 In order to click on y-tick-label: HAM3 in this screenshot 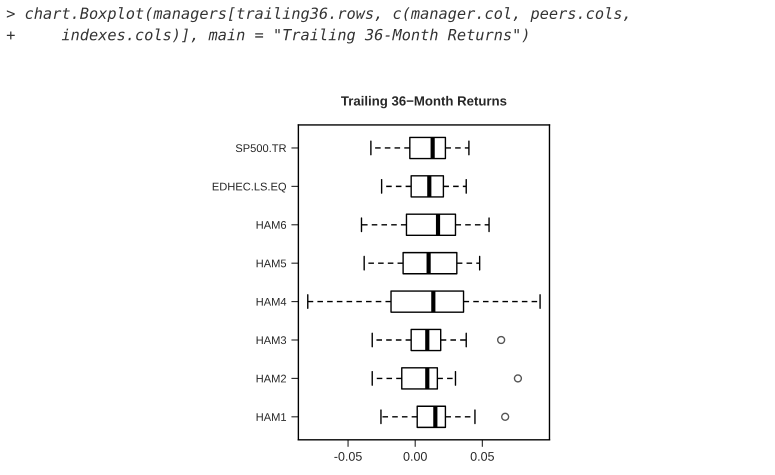, I will do `click(271, 340)`.